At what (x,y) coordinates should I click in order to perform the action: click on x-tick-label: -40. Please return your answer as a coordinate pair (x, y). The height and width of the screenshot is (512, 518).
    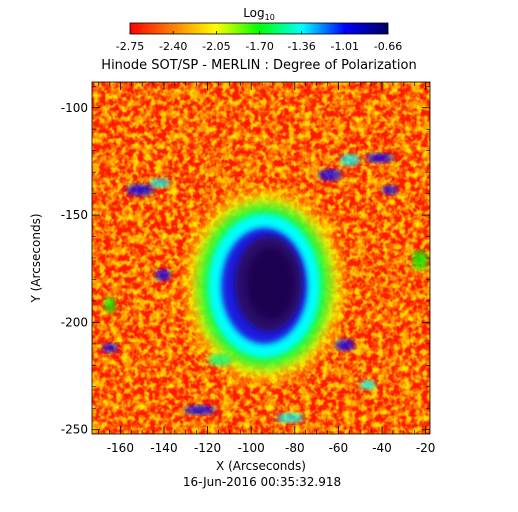
    Looking at the image, I should click on (382, 448).